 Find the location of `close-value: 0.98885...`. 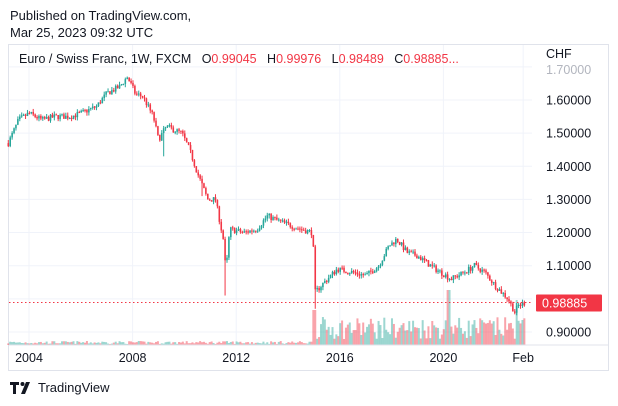

close-value: 0.98885... is located at coordinates (431, 59).